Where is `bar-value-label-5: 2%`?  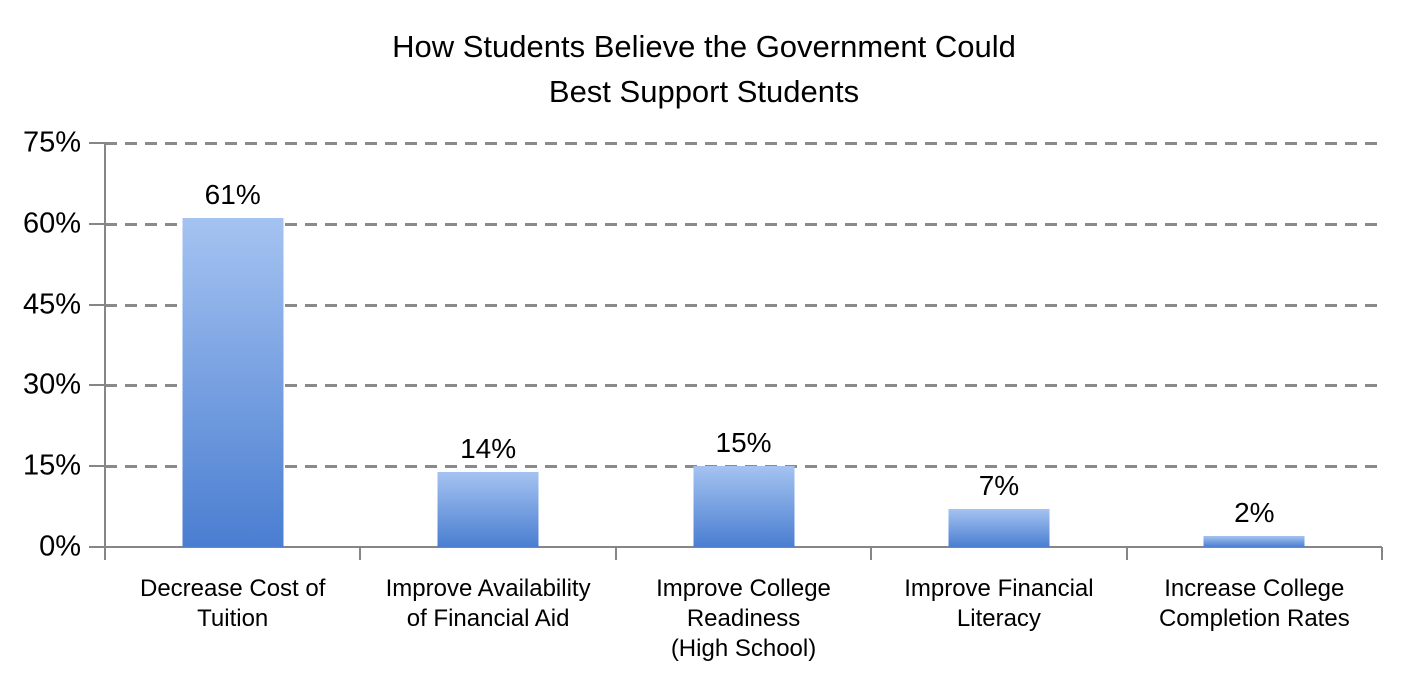
bar-value-label-5: 2% is located at coordinates (1254, 513).